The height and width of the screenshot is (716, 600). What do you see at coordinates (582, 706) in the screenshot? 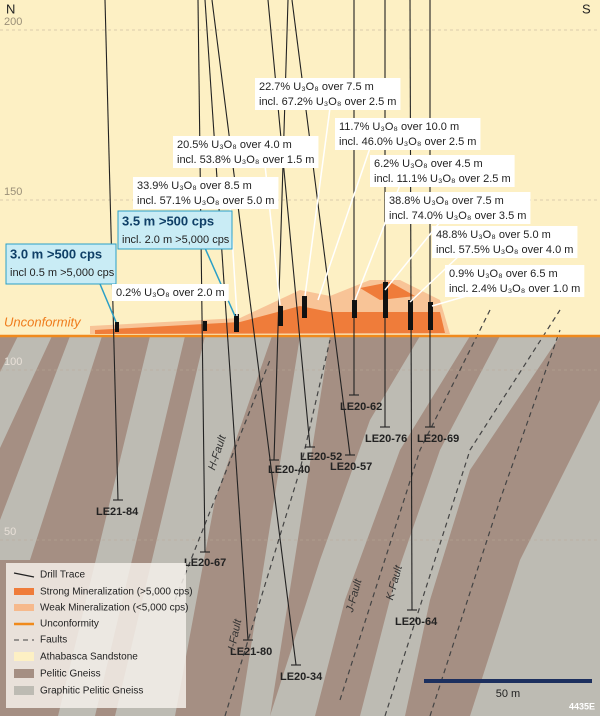
I see `section-id: 4435E` at bounding box center [582, 706].